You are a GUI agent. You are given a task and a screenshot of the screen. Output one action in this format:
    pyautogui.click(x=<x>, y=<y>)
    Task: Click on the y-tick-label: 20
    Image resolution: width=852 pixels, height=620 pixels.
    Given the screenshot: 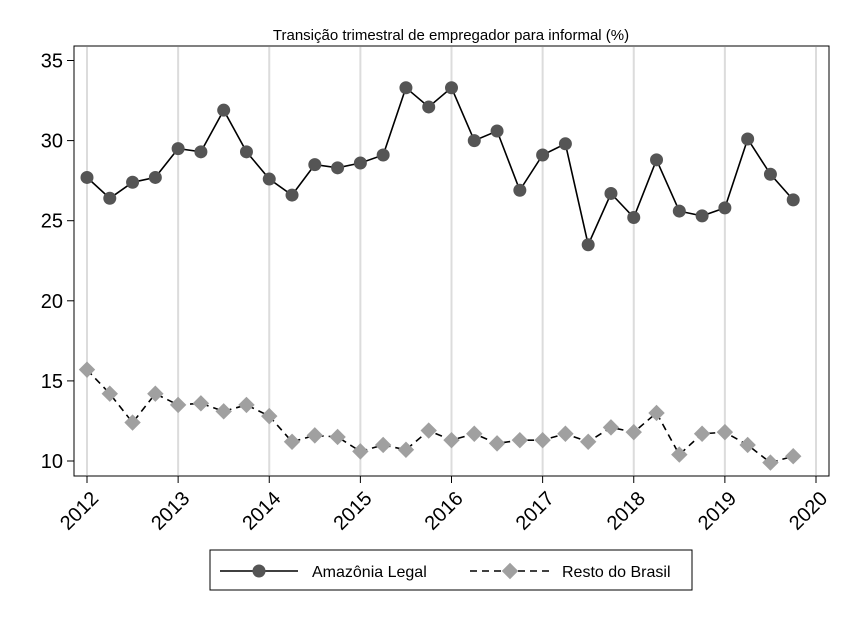 What is the action you would take?
    pyautogui.click(x=52, y=302)
    